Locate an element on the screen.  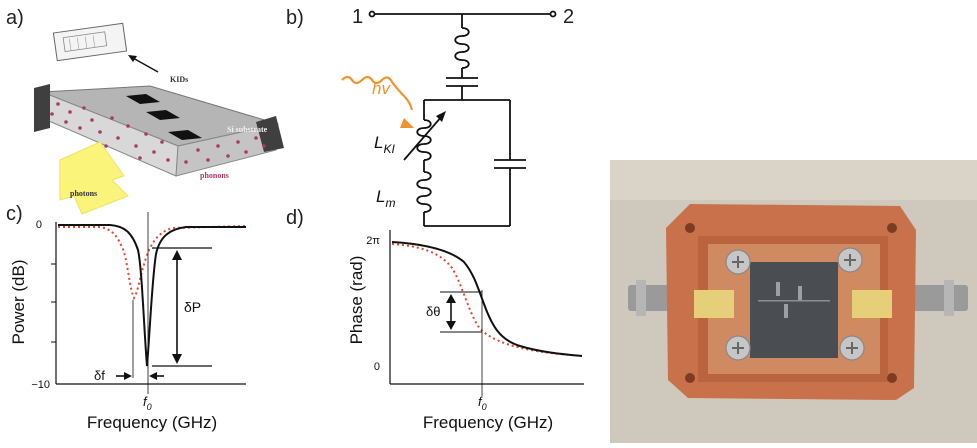
d-ytick-bottom: 0 is located at coordinates (377, 367).